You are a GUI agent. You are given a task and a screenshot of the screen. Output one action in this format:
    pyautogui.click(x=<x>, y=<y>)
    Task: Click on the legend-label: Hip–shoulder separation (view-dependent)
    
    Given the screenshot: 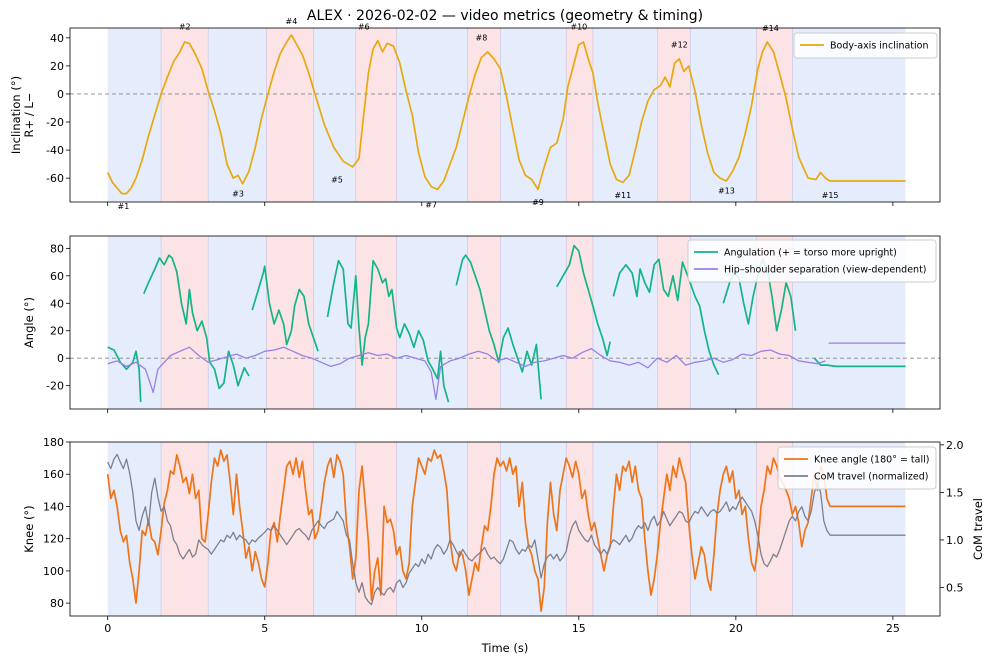 What is the action you would take?
    pyautogui.click(x=825, y=270)
    